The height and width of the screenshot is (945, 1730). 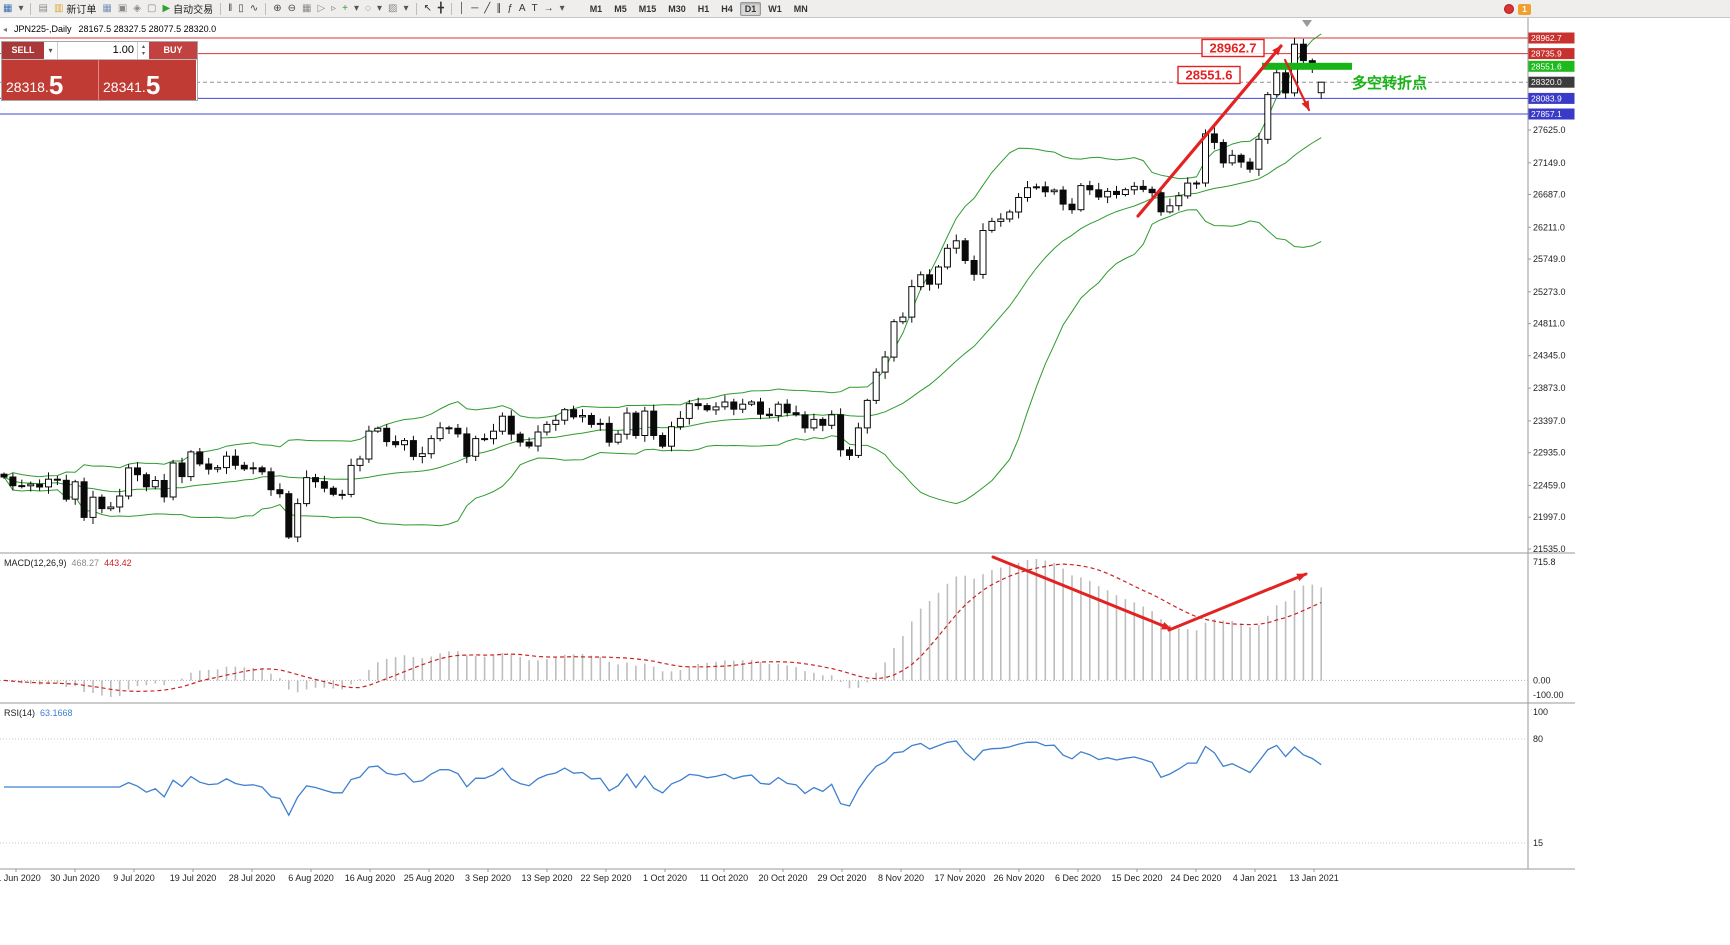 What do you see at coordinates (379, 8) in the screenshot?
I see `periods-dropdown-icon: ▾` at bounding box center [379, 8].